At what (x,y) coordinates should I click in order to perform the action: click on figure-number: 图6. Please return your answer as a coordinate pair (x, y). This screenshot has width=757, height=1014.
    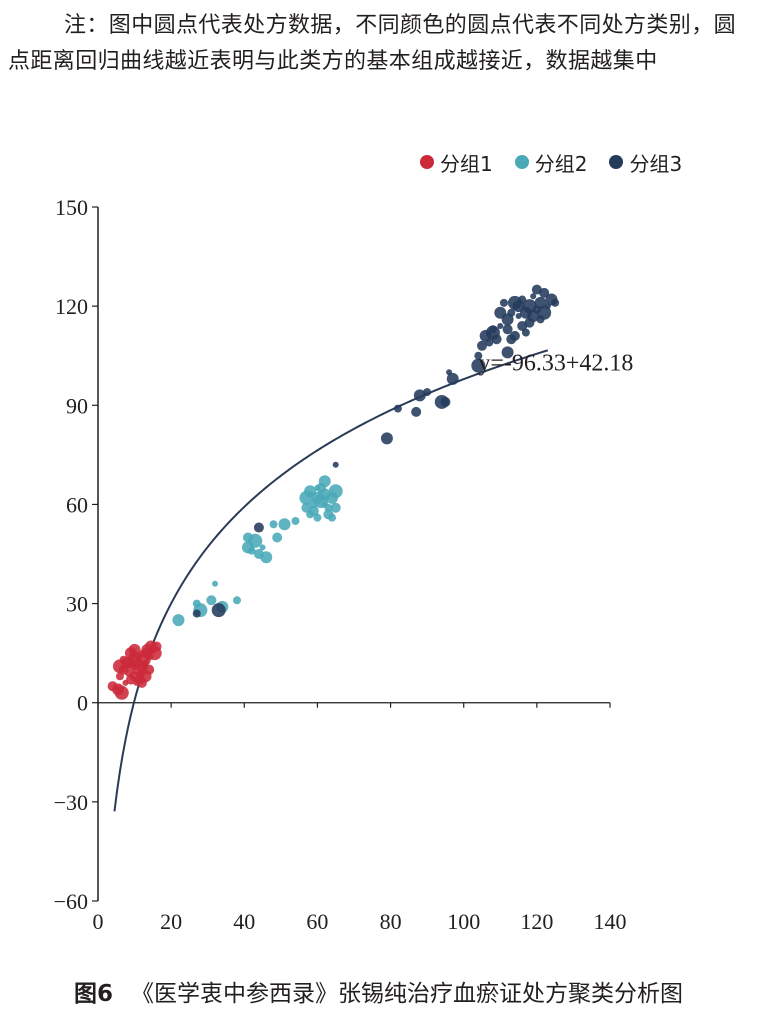
    Looking at the image, I should click on (93, 994).